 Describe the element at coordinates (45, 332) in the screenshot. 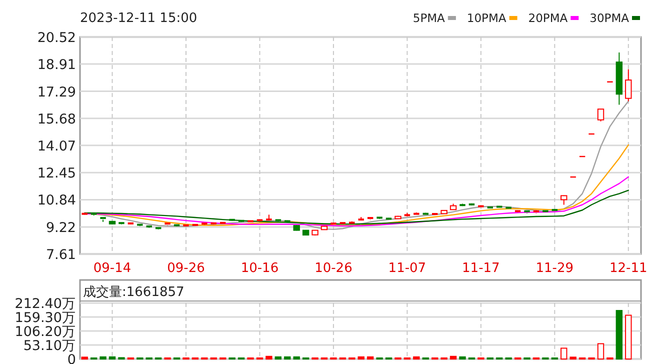

I see `y-tick-label: 106.20万` at that location.